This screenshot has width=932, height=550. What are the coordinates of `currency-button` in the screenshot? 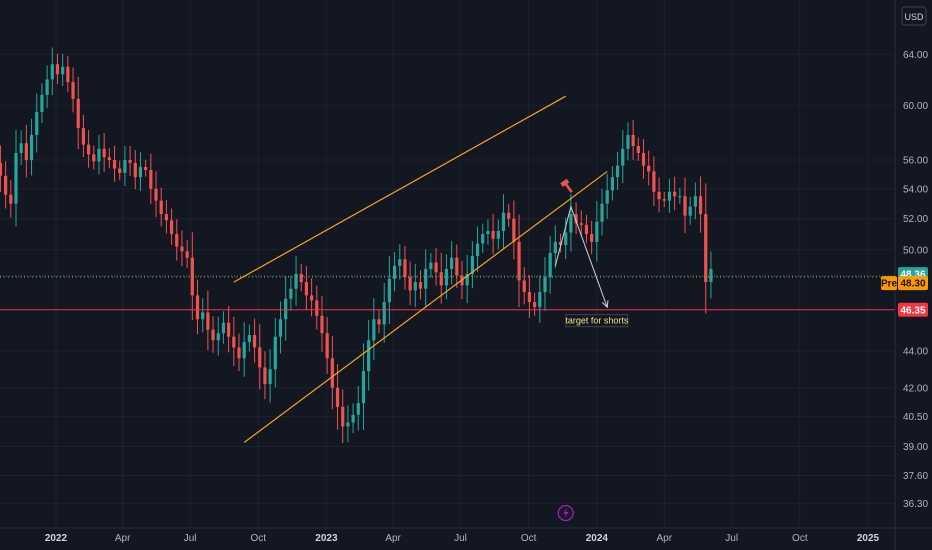 It's located at (914, 16).